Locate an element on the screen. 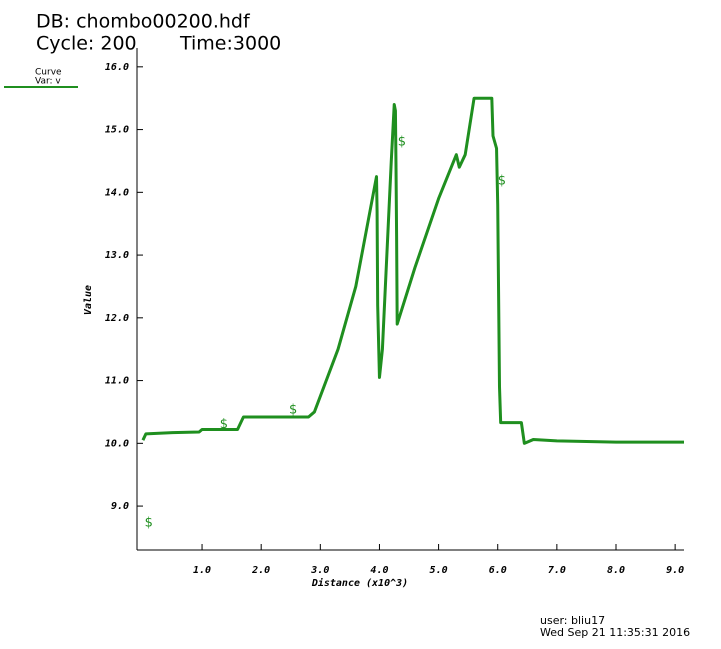 The image size is (721, 649). y-axis-label: Value is located at coordinates (88, 300).